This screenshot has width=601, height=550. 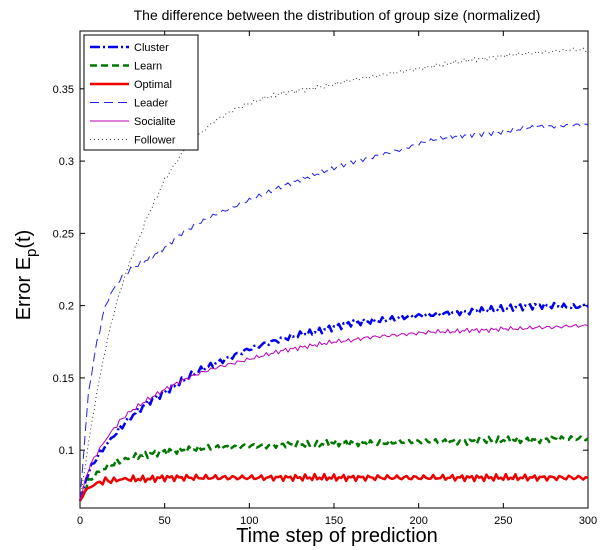 I want to click on x-tick-label: 100, so click(x=249, y=521).